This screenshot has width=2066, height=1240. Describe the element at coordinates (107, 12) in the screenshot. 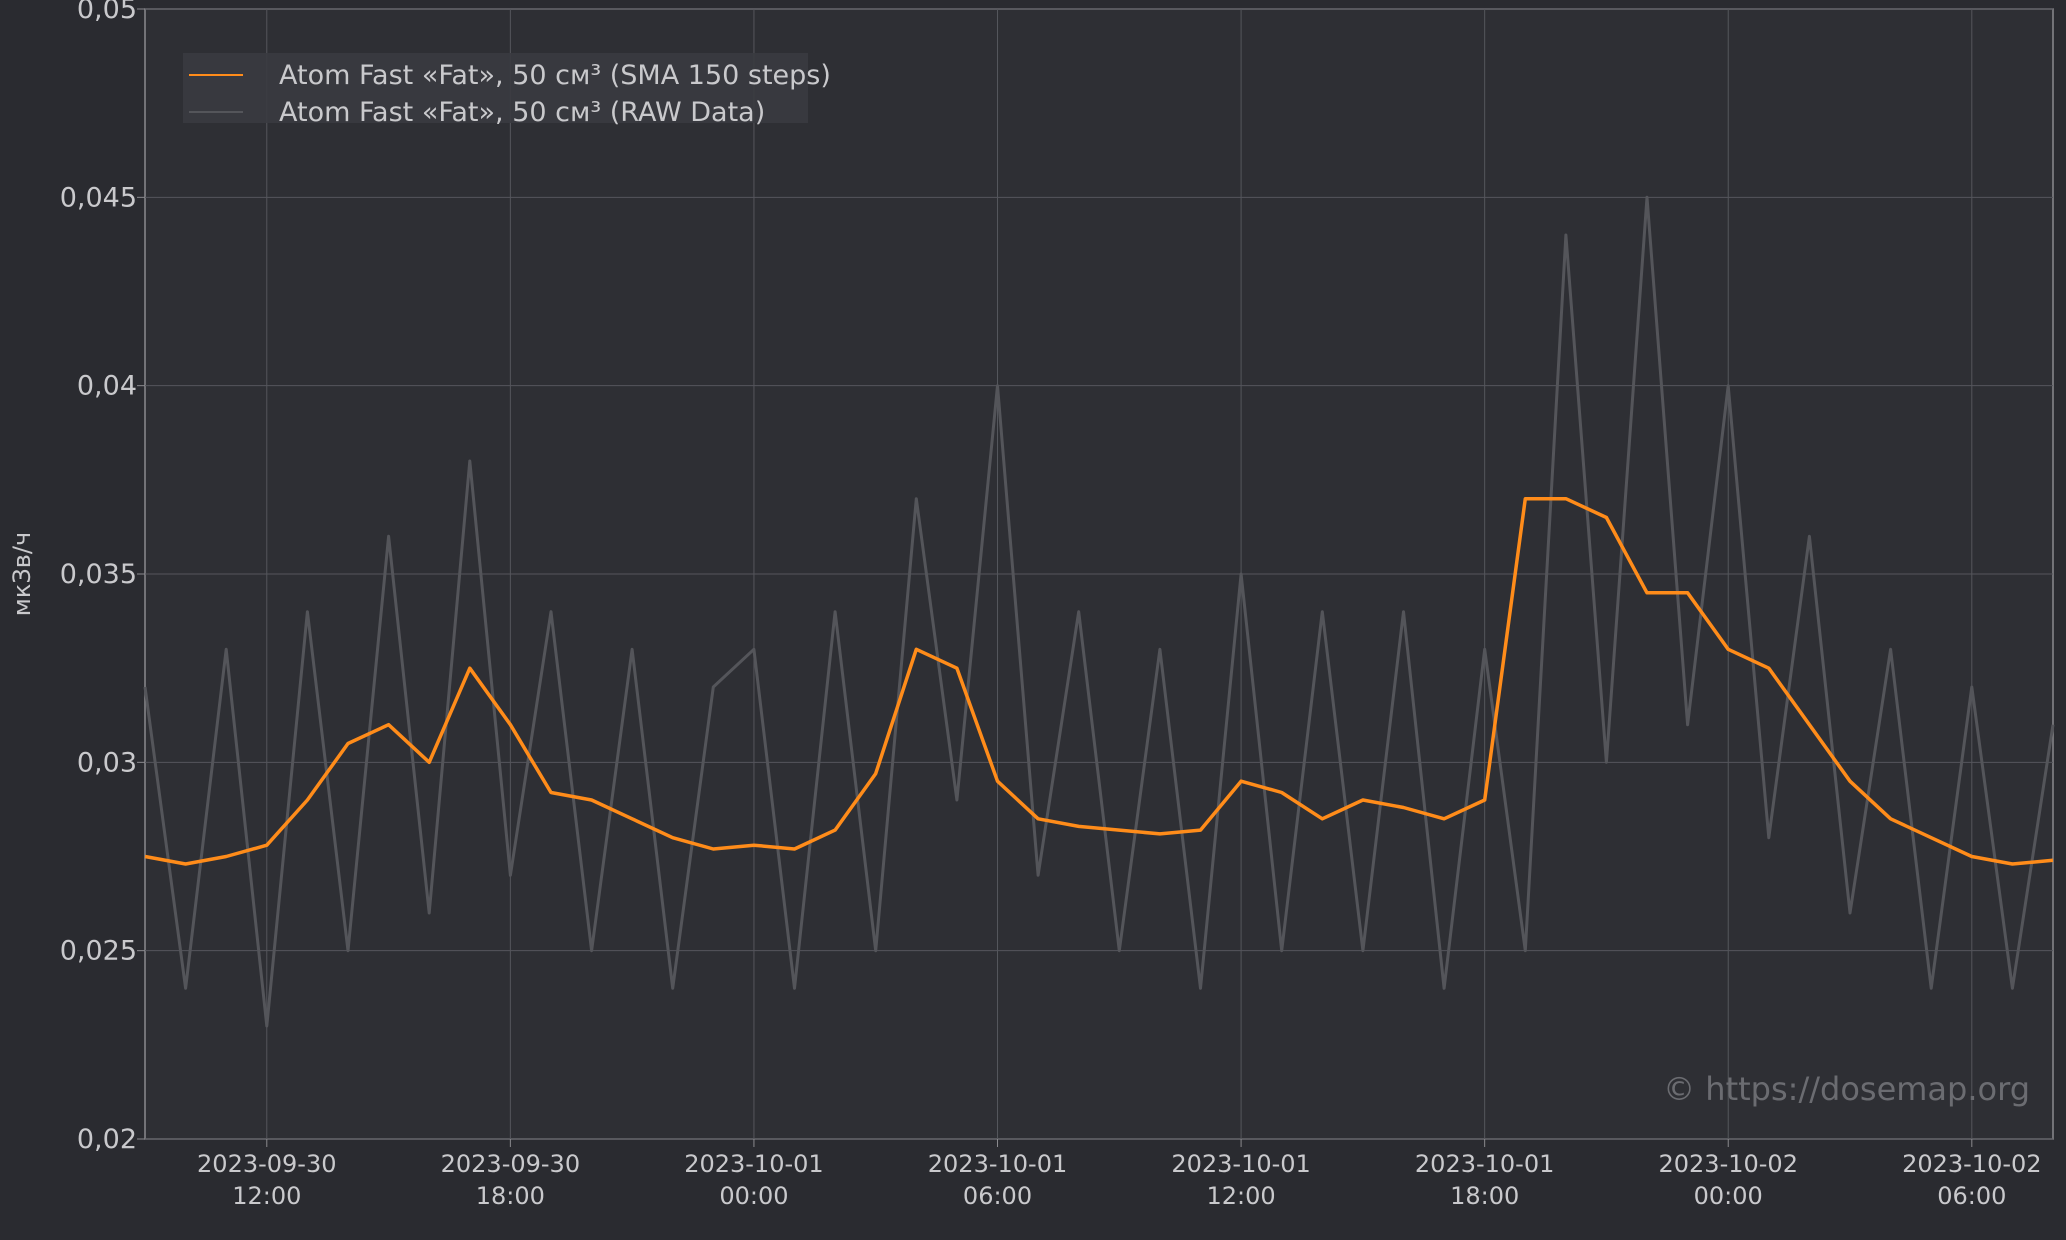

I see `y-tick-label: 0,05` at that location.